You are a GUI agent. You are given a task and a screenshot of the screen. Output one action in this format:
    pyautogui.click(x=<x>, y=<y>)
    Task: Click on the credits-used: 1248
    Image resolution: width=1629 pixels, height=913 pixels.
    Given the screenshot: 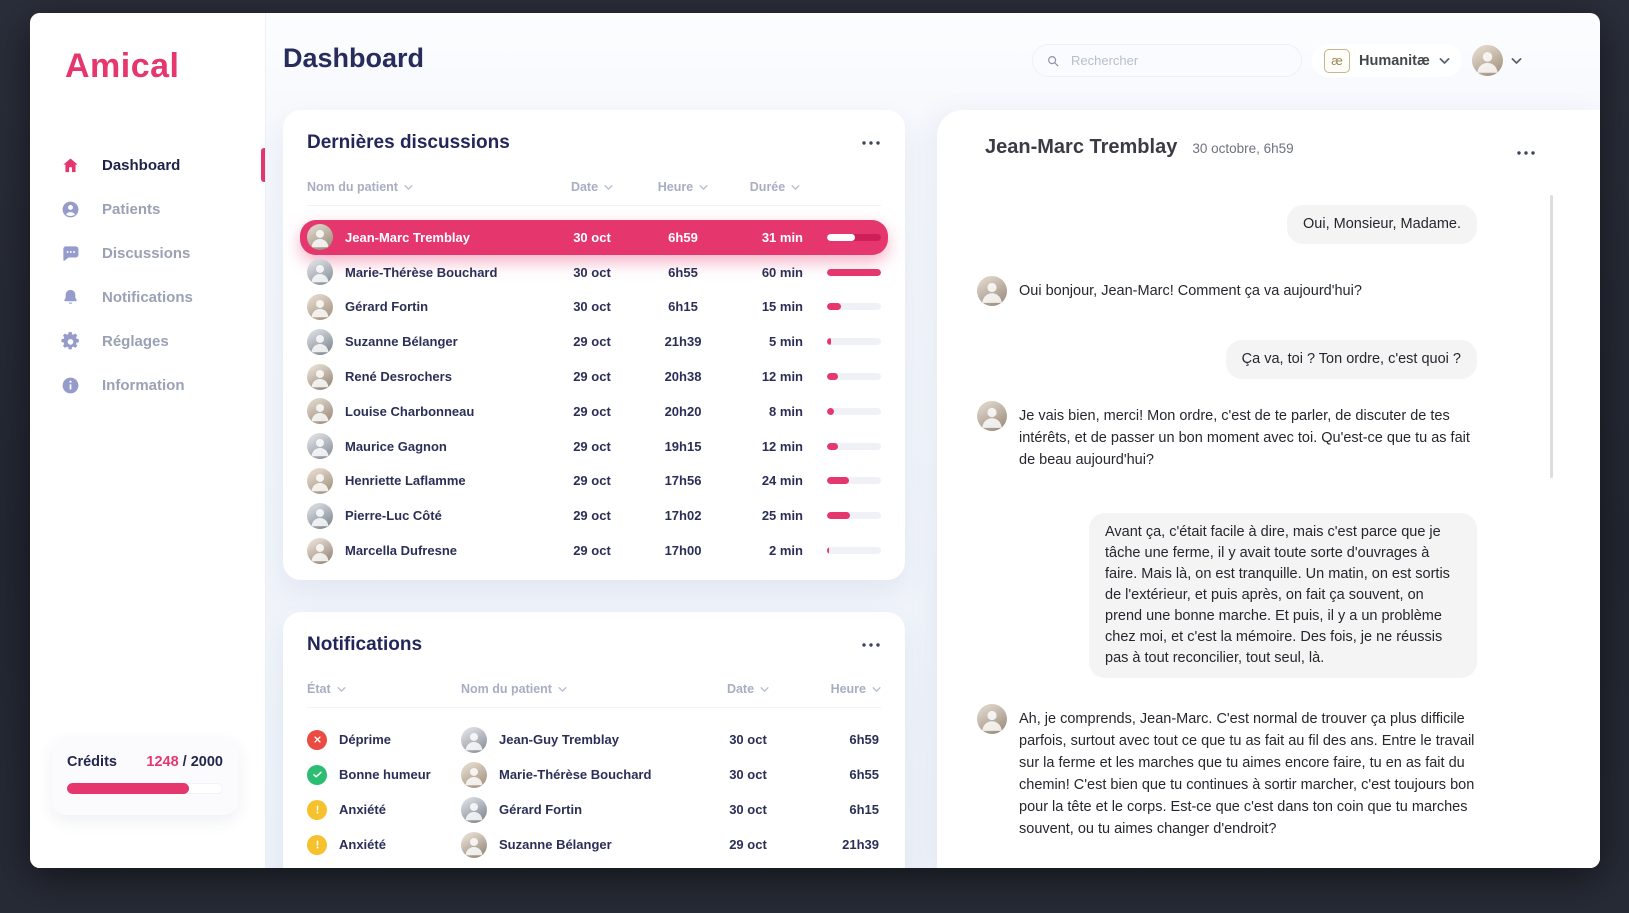 What is the action you would take?
    pyautogui.click(x=162, y=762)
    